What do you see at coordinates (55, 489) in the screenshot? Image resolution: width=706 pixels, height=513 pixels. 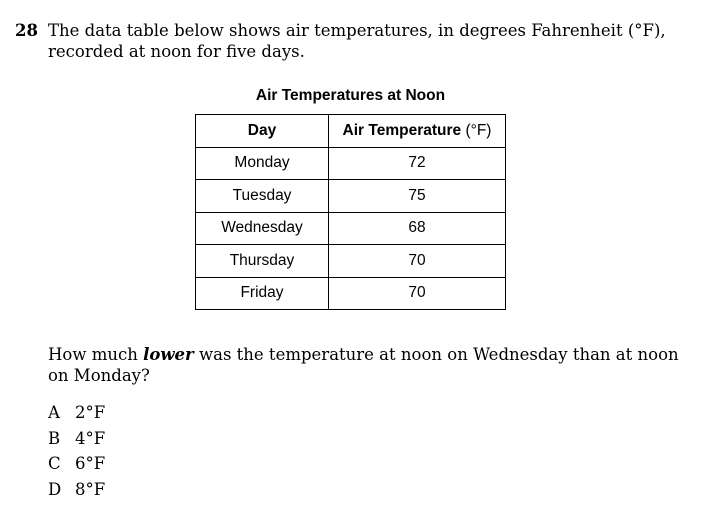 I see `choice-letter: D` at bounding box center [55, 489].